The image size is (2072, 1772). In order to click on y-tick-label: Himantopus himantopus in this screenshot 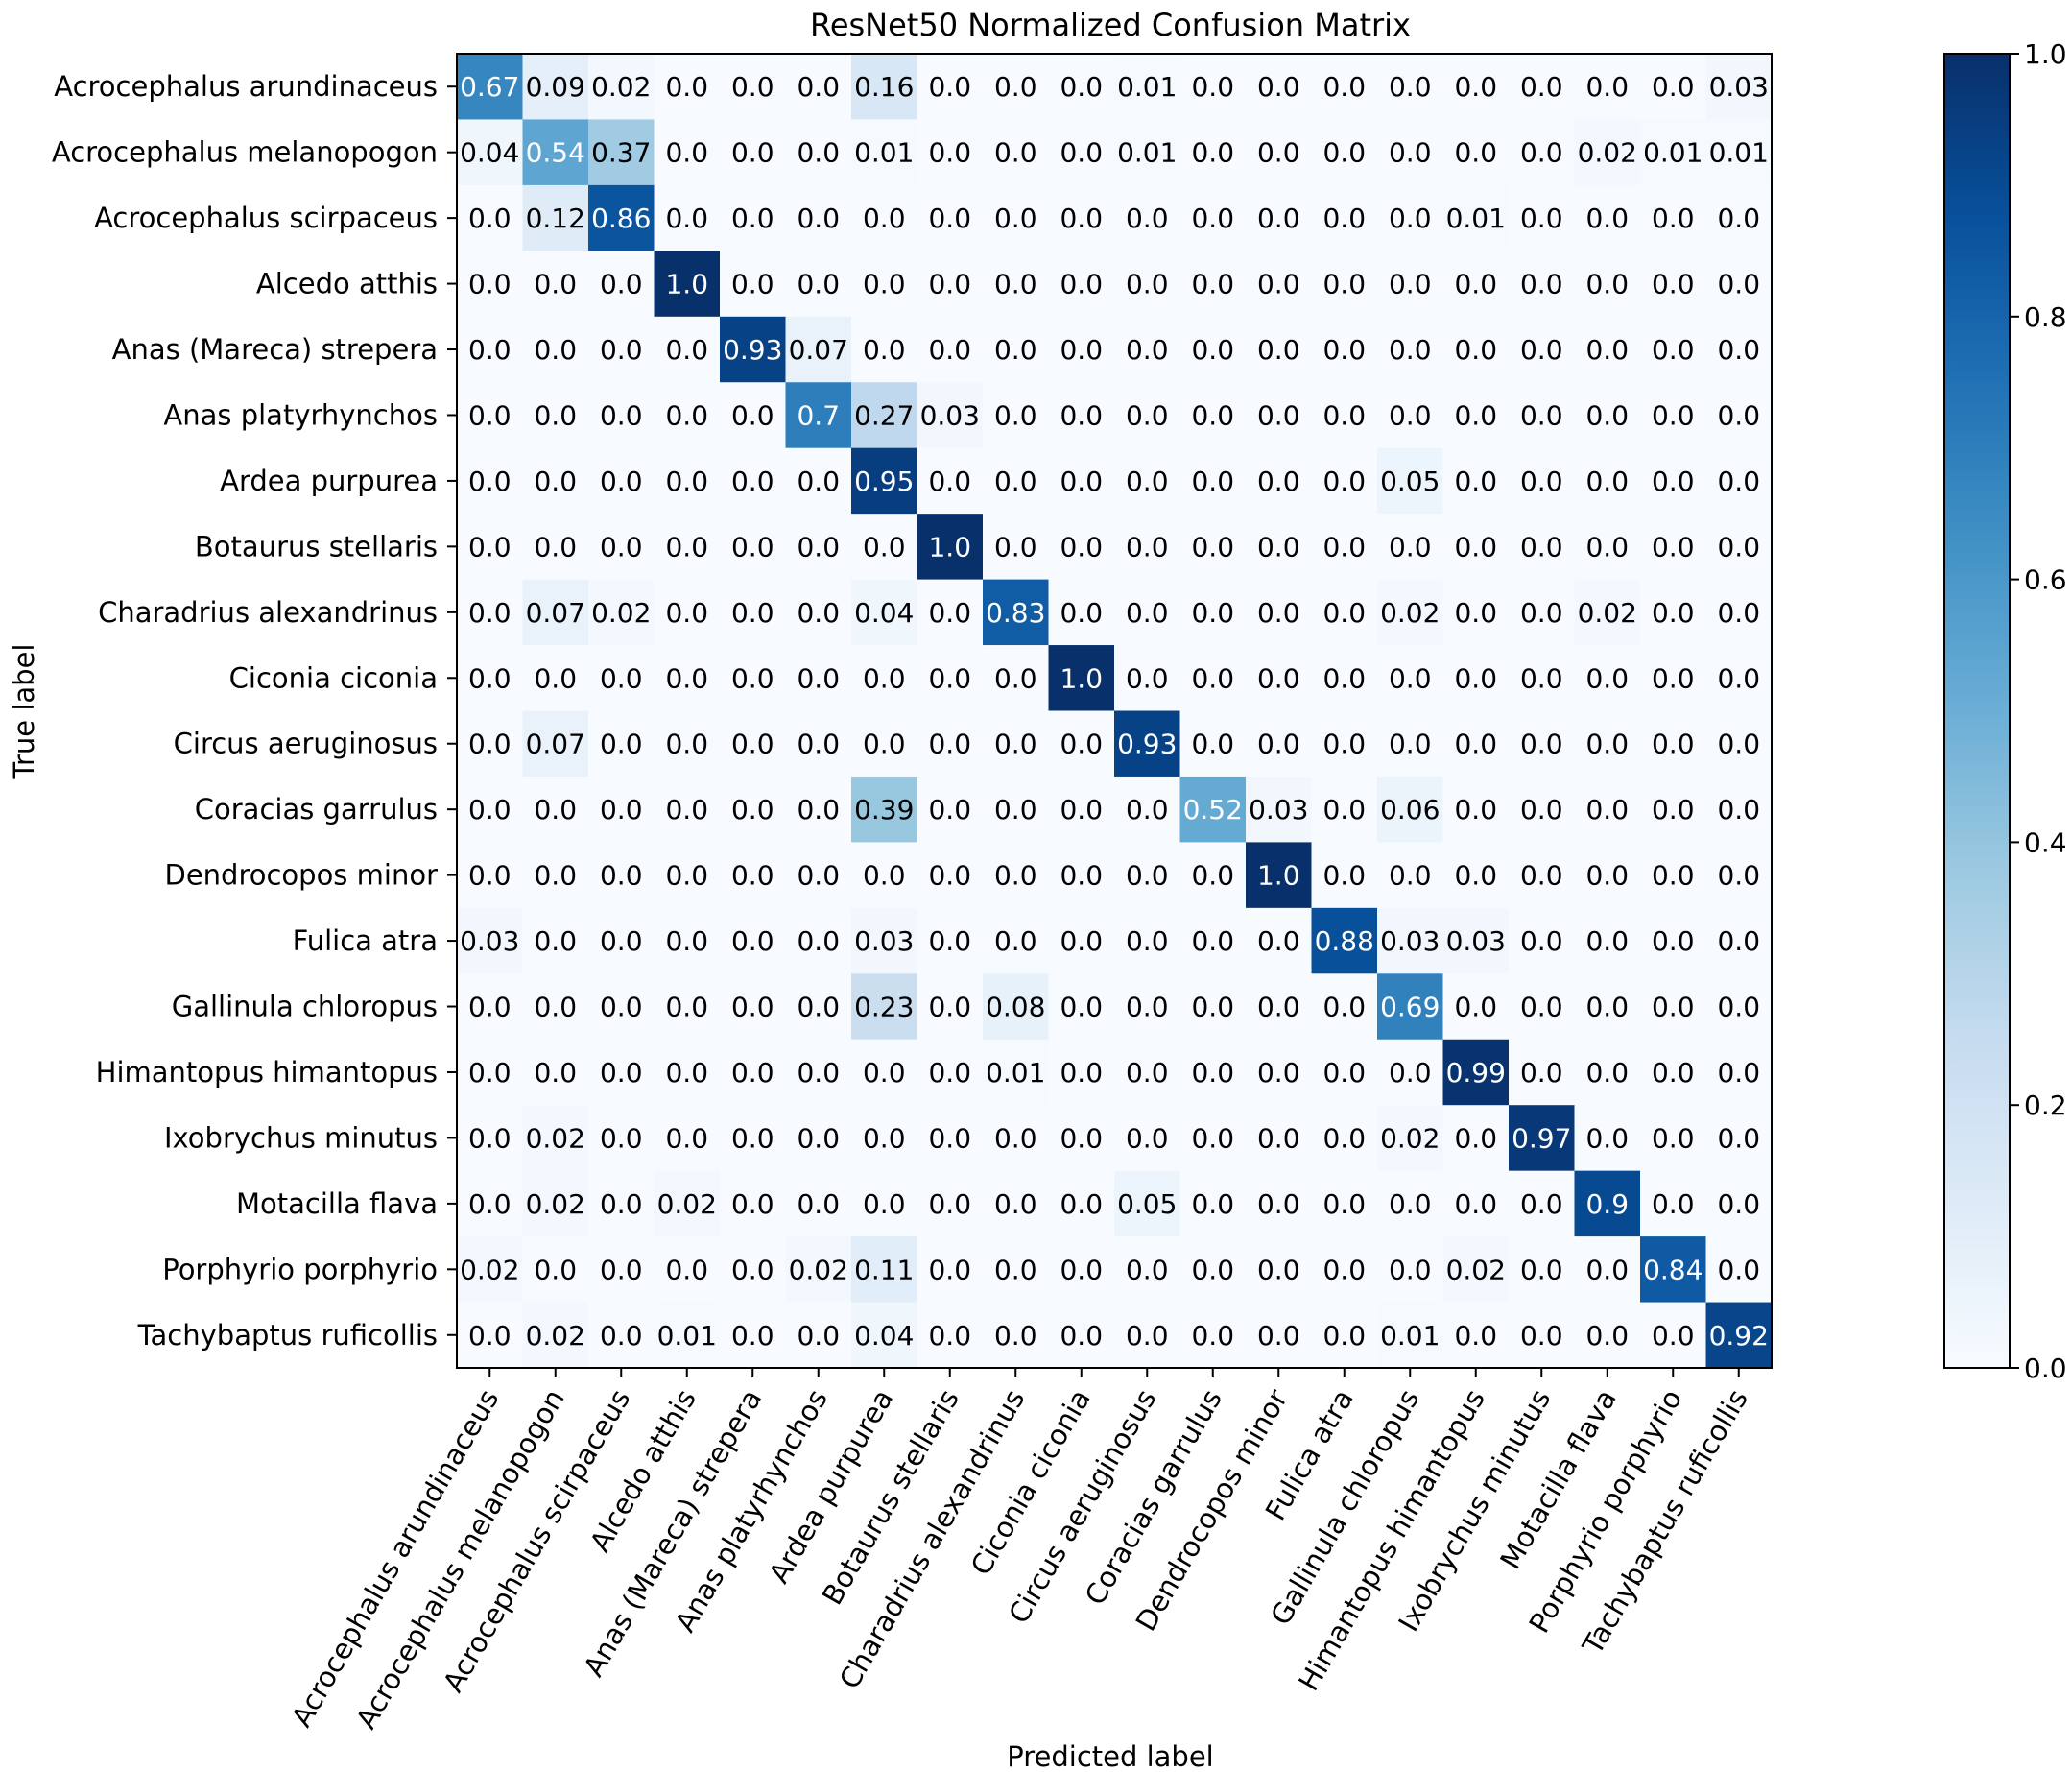, I will do `click(267, 1072)`.